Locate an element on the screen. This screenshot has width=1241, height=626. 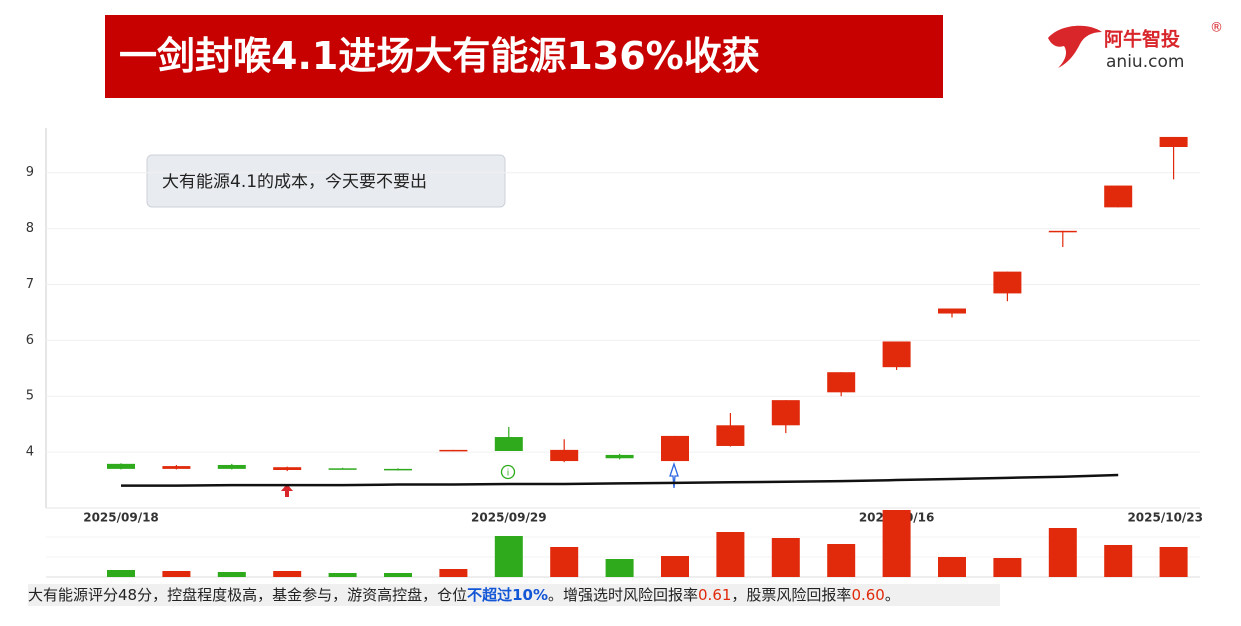
info-icon-text: i is located at coordinates (508, 474).